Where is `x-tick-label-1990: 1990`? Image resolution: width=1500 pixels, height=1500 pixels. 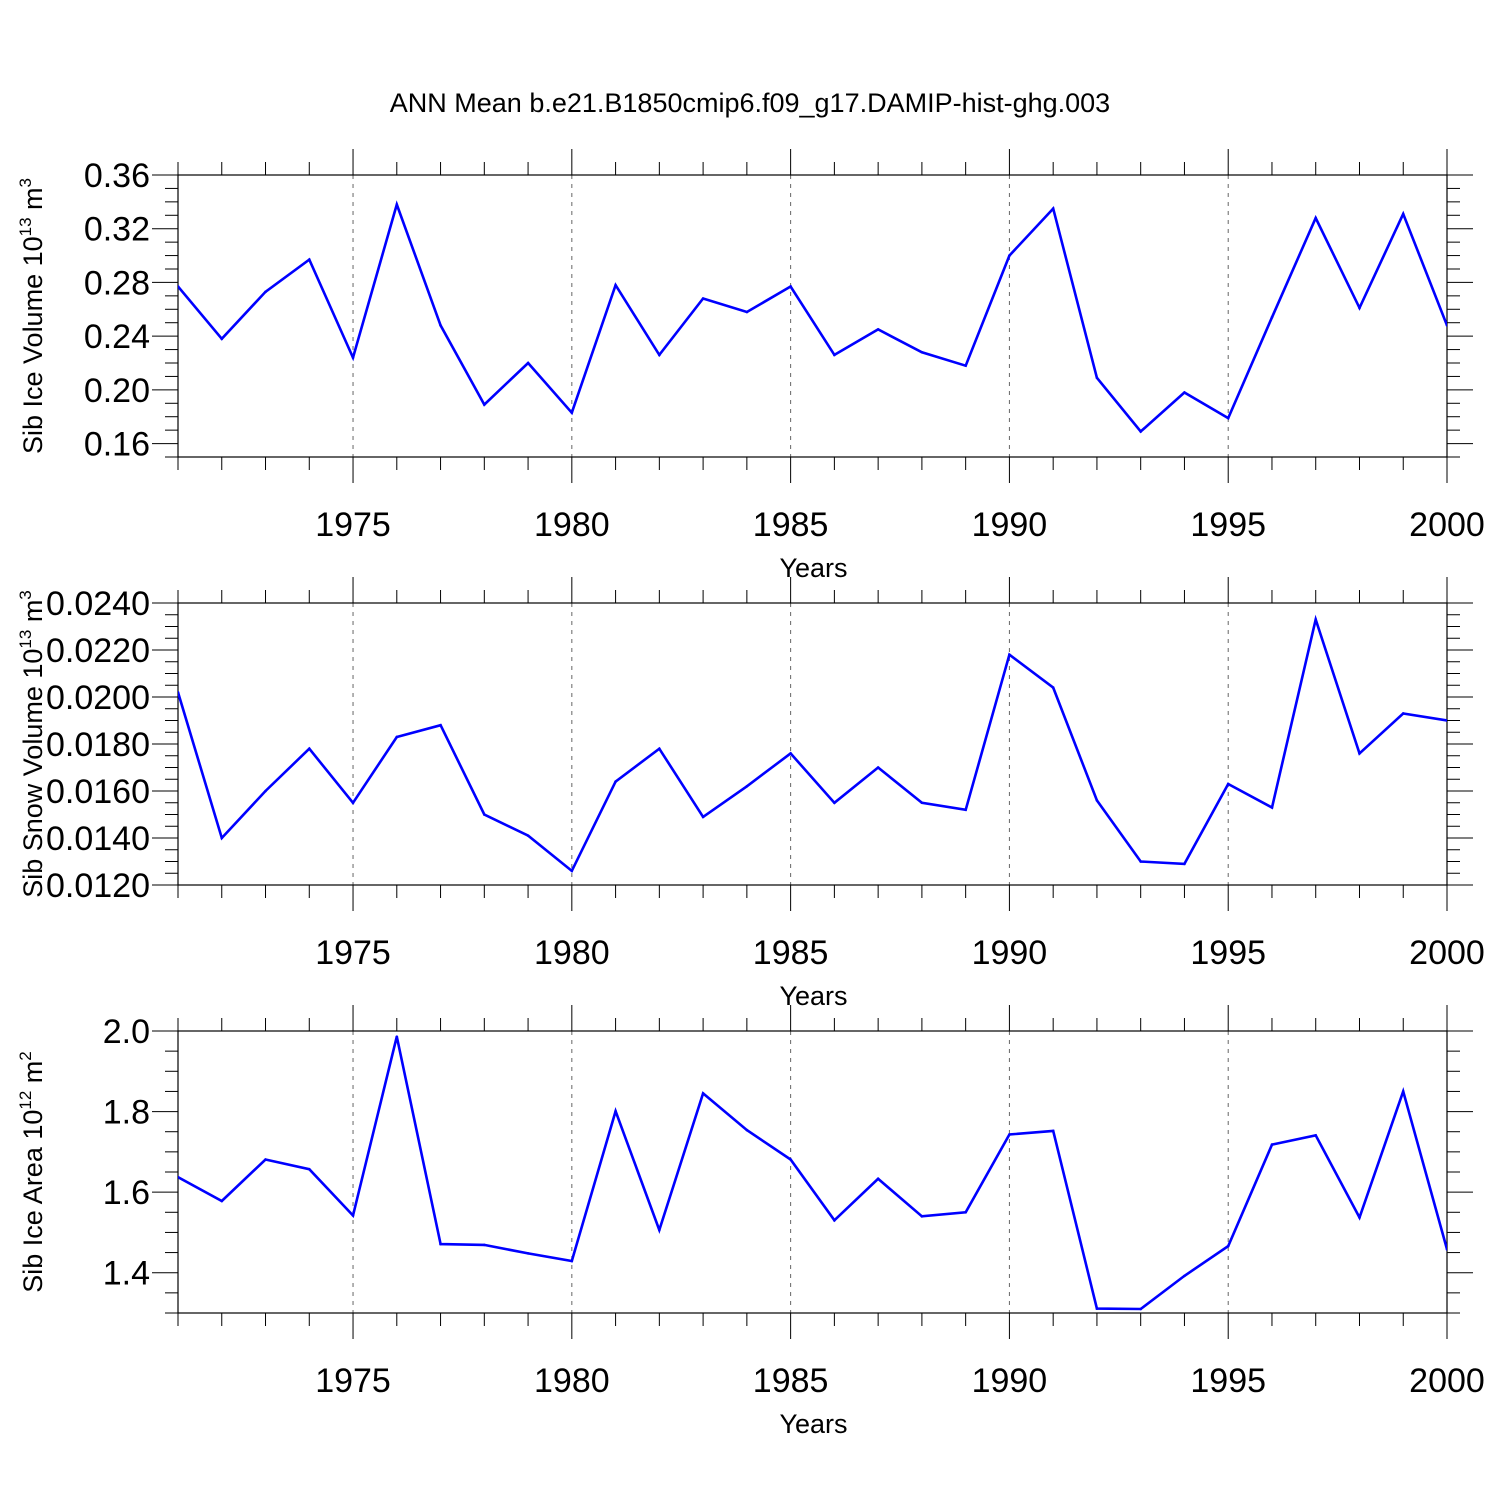 x-tick-label-1990: 1990 is located at coordinates (1010, 953).